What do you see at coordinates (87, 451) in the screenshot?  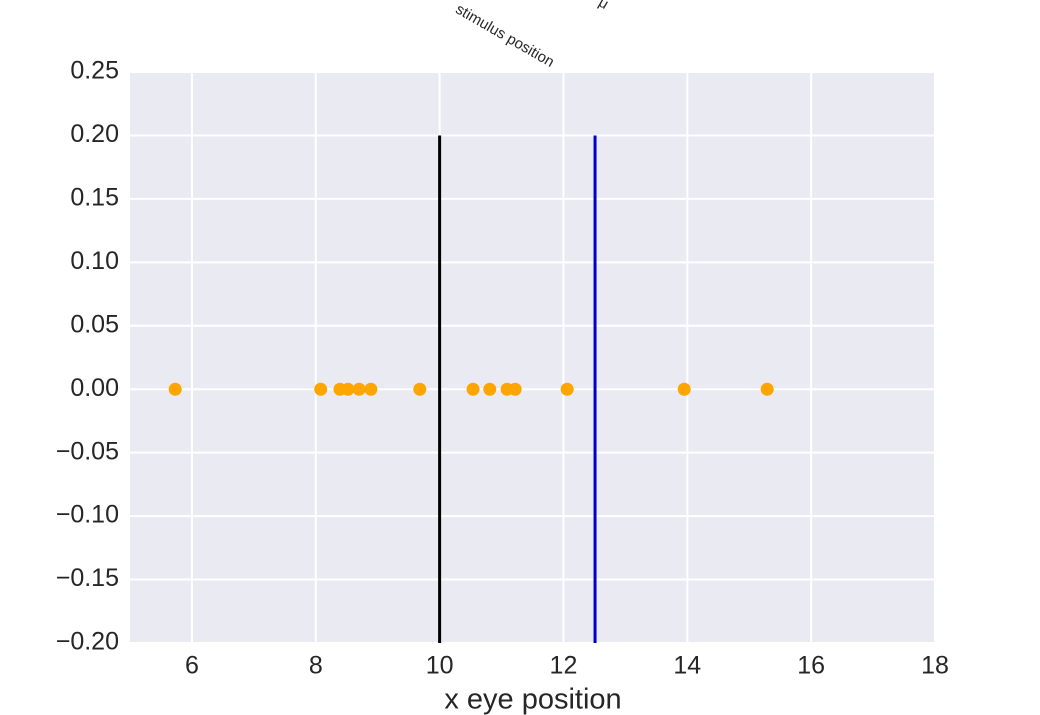 I see `y-tick-label: −0.05` at bounding box center [87, 451].